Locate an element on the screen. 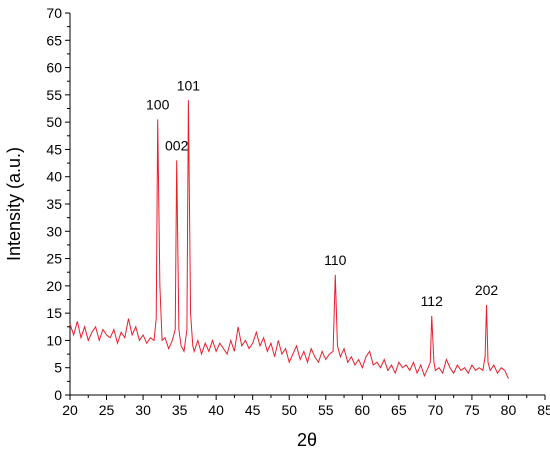 This screenshot has width=550, height=456. x-tick-label: 45 is located at coordinates (253, 410).